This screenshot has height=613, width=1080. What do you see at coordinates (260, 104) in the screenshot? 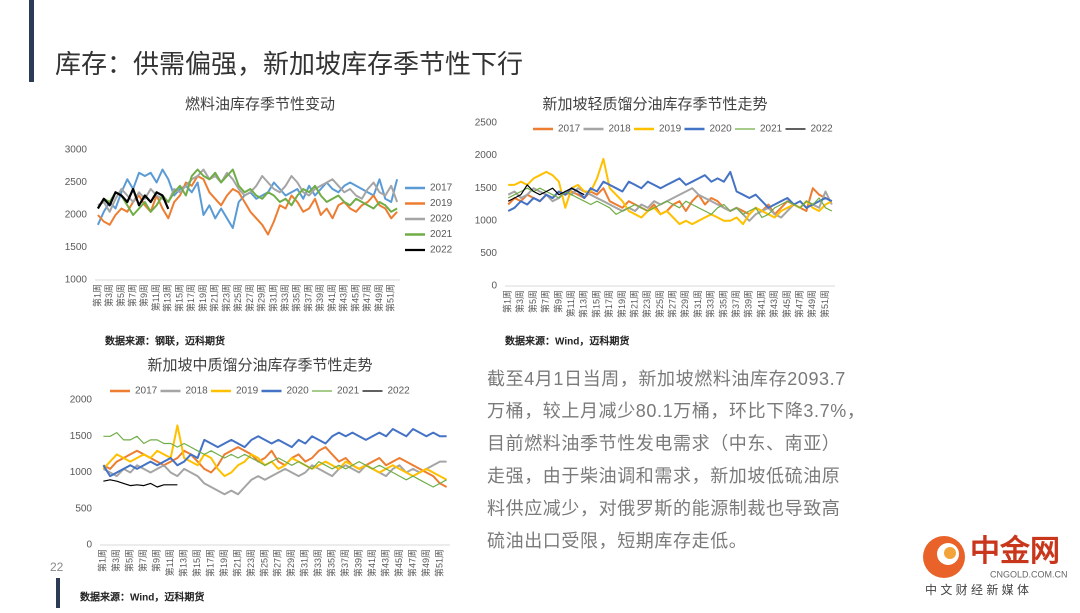
I see `chart-title: 燃料油库存季节性变动` at bounding box center [260, 104].